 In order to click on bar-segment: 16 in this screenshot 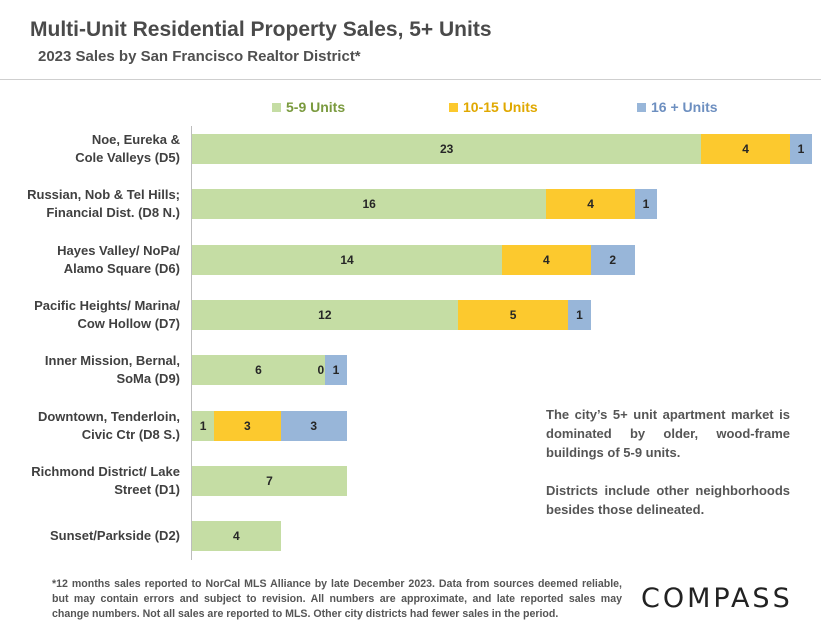, I will do `click(369, 204)`.